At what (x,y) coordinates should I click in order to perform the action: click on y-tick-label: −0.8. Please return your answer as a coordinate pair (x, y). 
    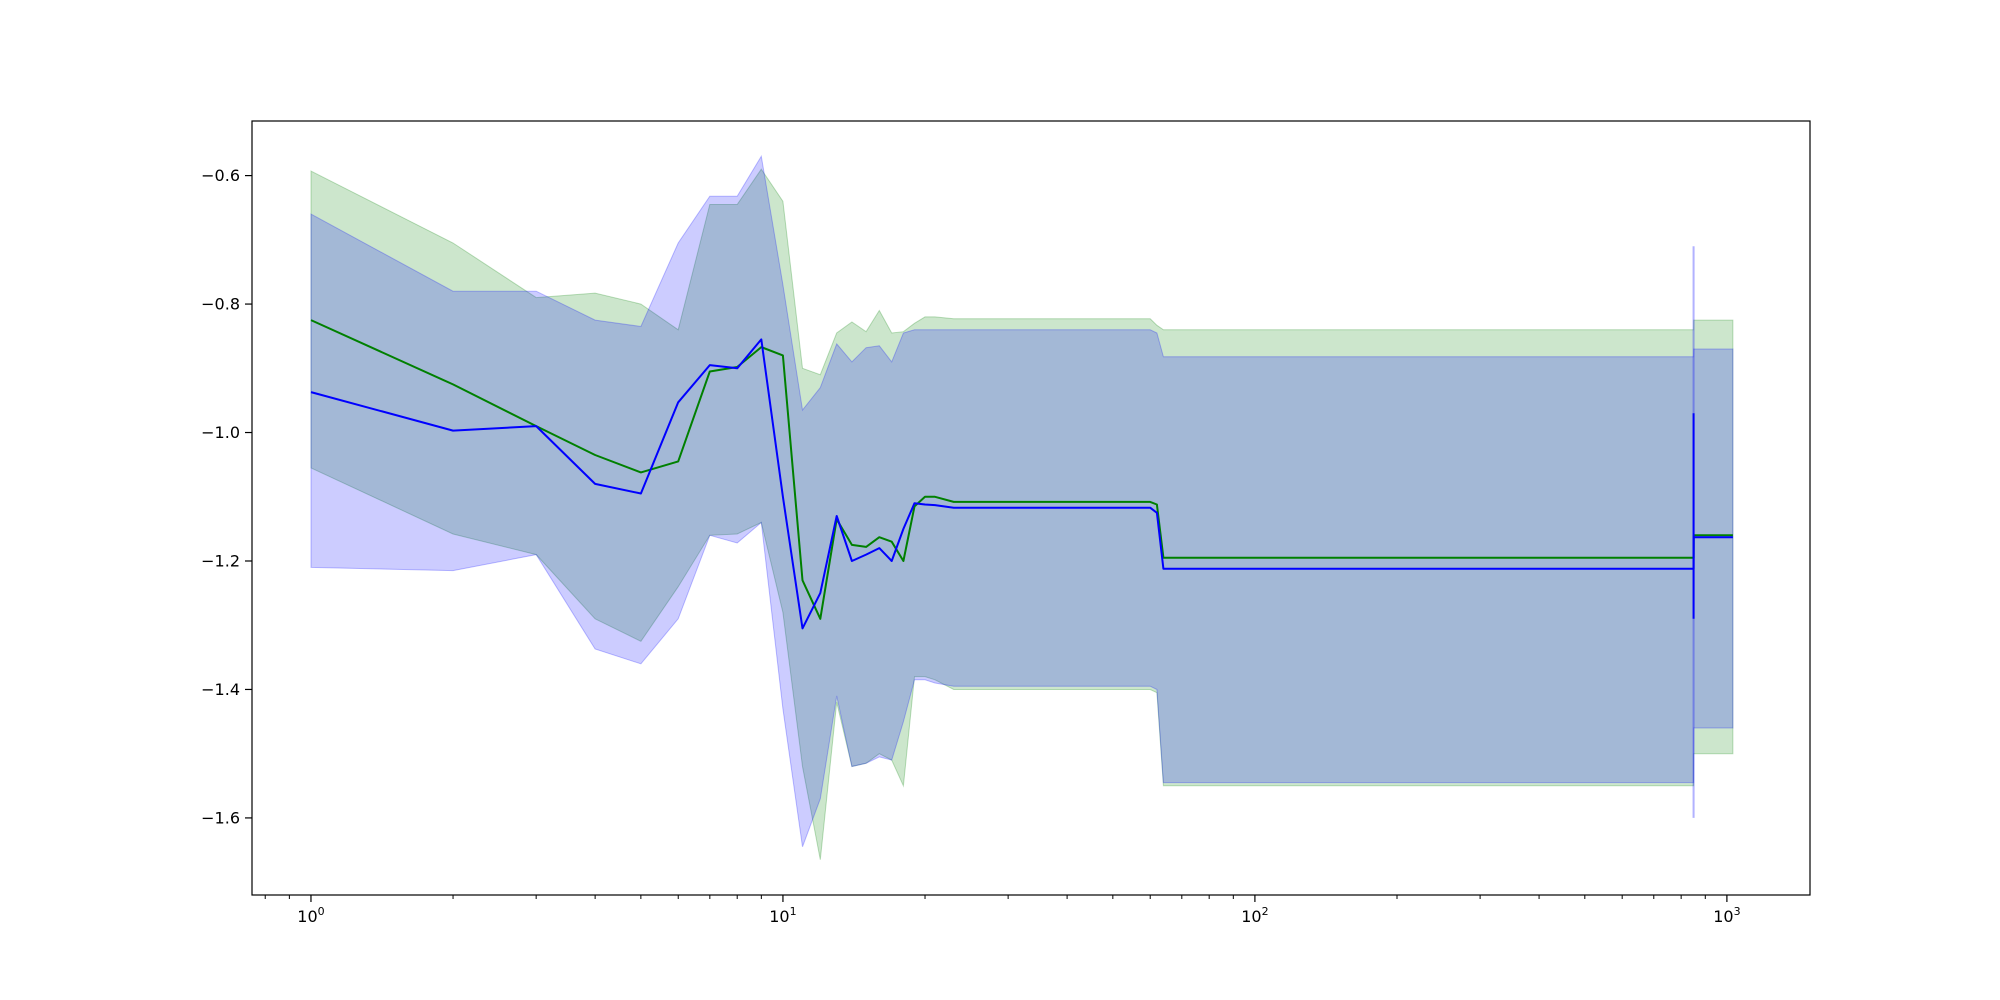
    Looking at the image, I should click on (220, 304).